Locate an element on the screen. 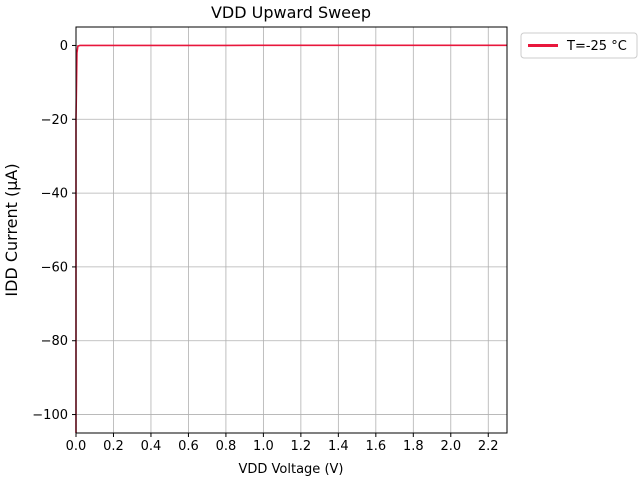 Image resolution: width=640 pixels, height=480 pixels. y-tick-label: −20 is located at coordinates (54, 120).